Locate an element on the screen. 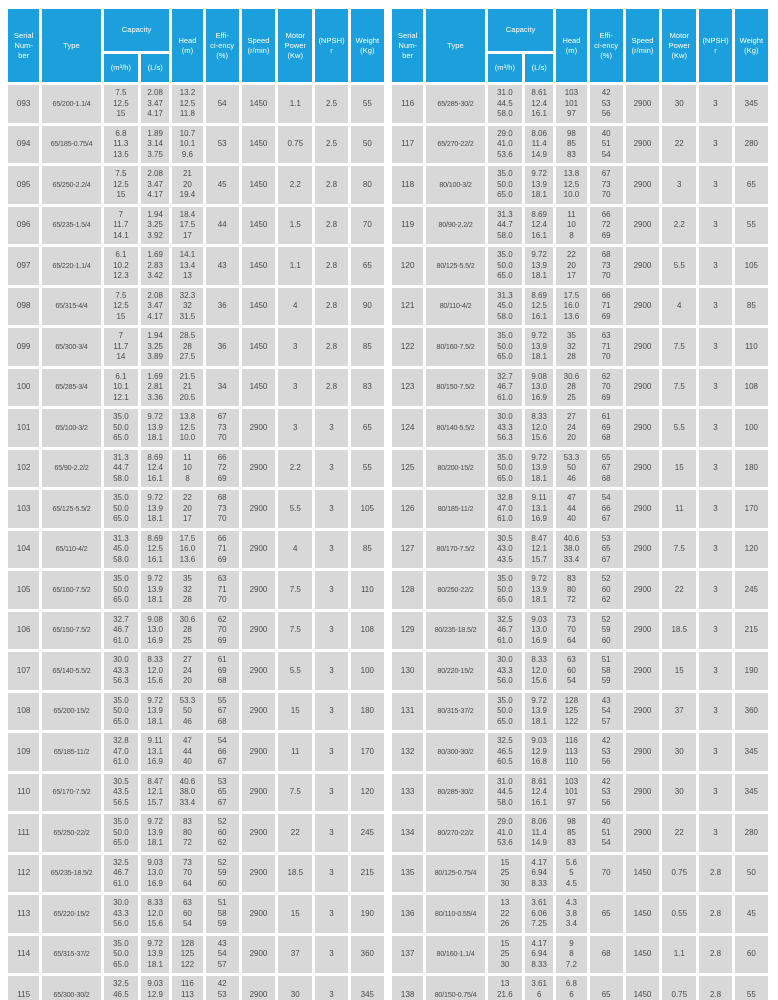 The height and width of the screenshot is (1000, 778). cell-m3h: 15 25 30 is located at coordinates (505, 954).